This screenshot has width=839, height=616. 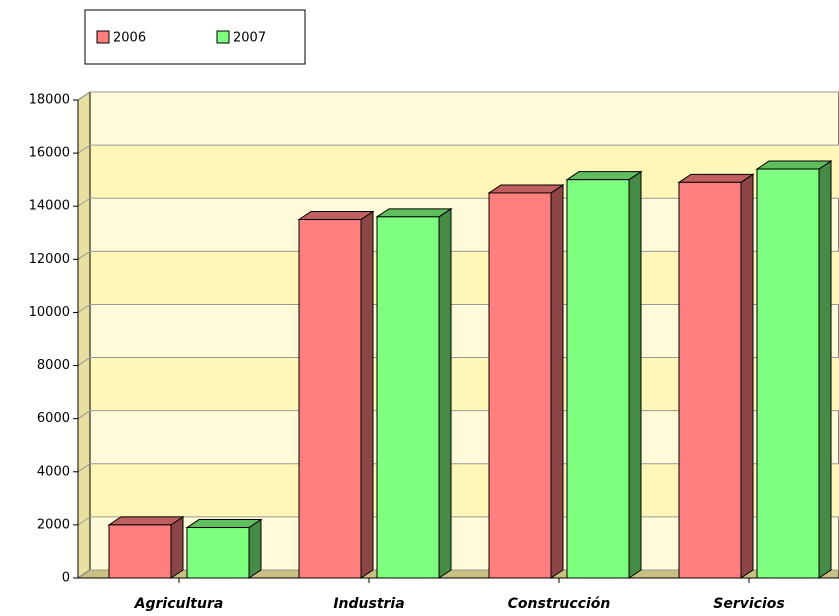 What do you see at coordinates (49, 312) in the screenshot?
I see `y-tick-label: 10000` at bounding box center [49, 312].